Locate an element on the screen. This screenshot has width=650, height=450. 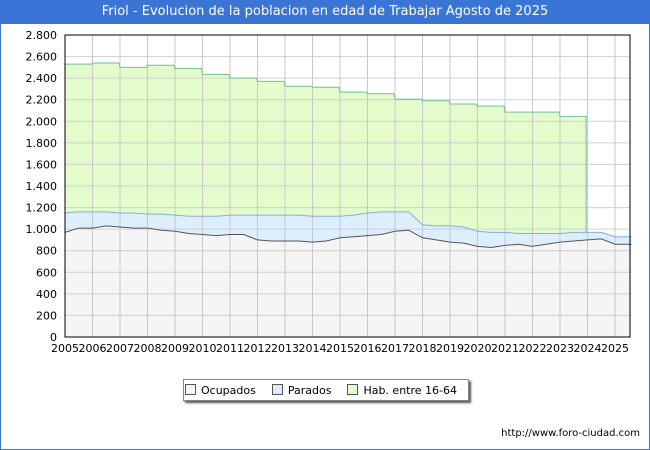
series-line-parados is located at coordinates (348, 224).